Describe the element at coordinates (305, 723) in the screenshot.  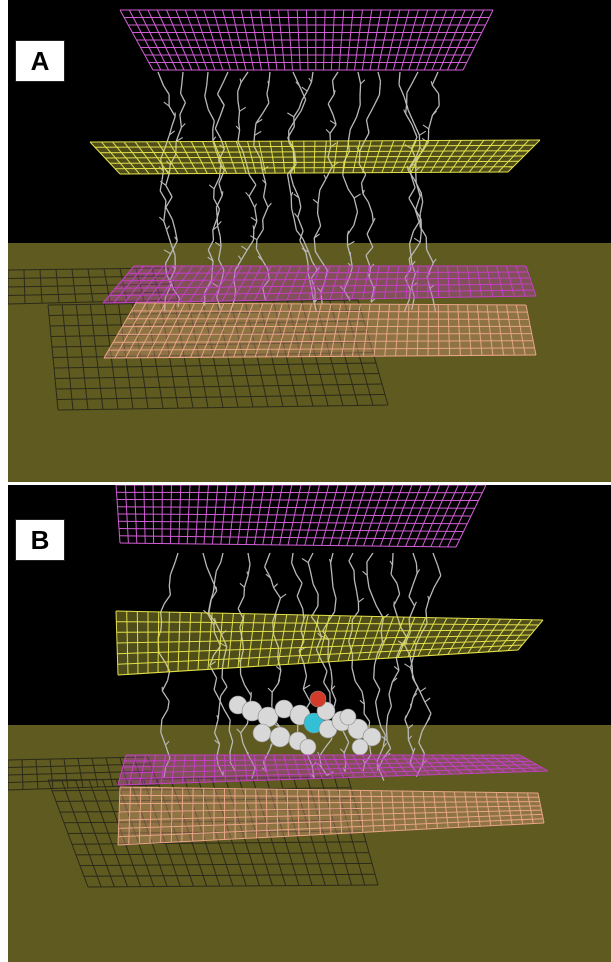
I see `drug-molecule-spacefill` at that location.